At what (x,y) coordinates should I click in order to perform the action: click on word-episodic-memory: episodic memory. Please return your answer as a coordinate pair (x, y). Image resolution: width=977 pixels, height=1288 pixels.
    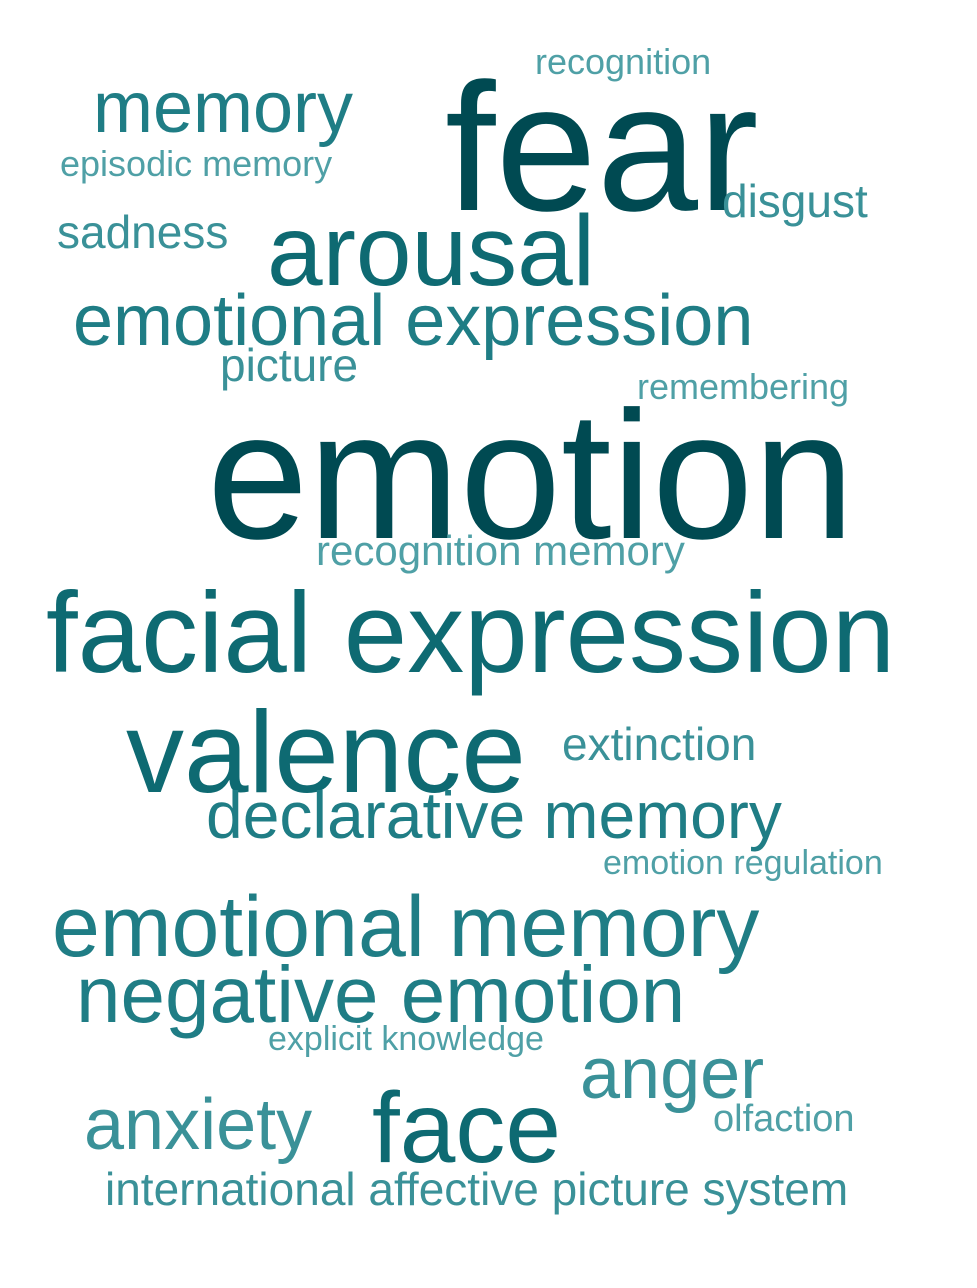
    Looking at the image, I should click on (196, 163).